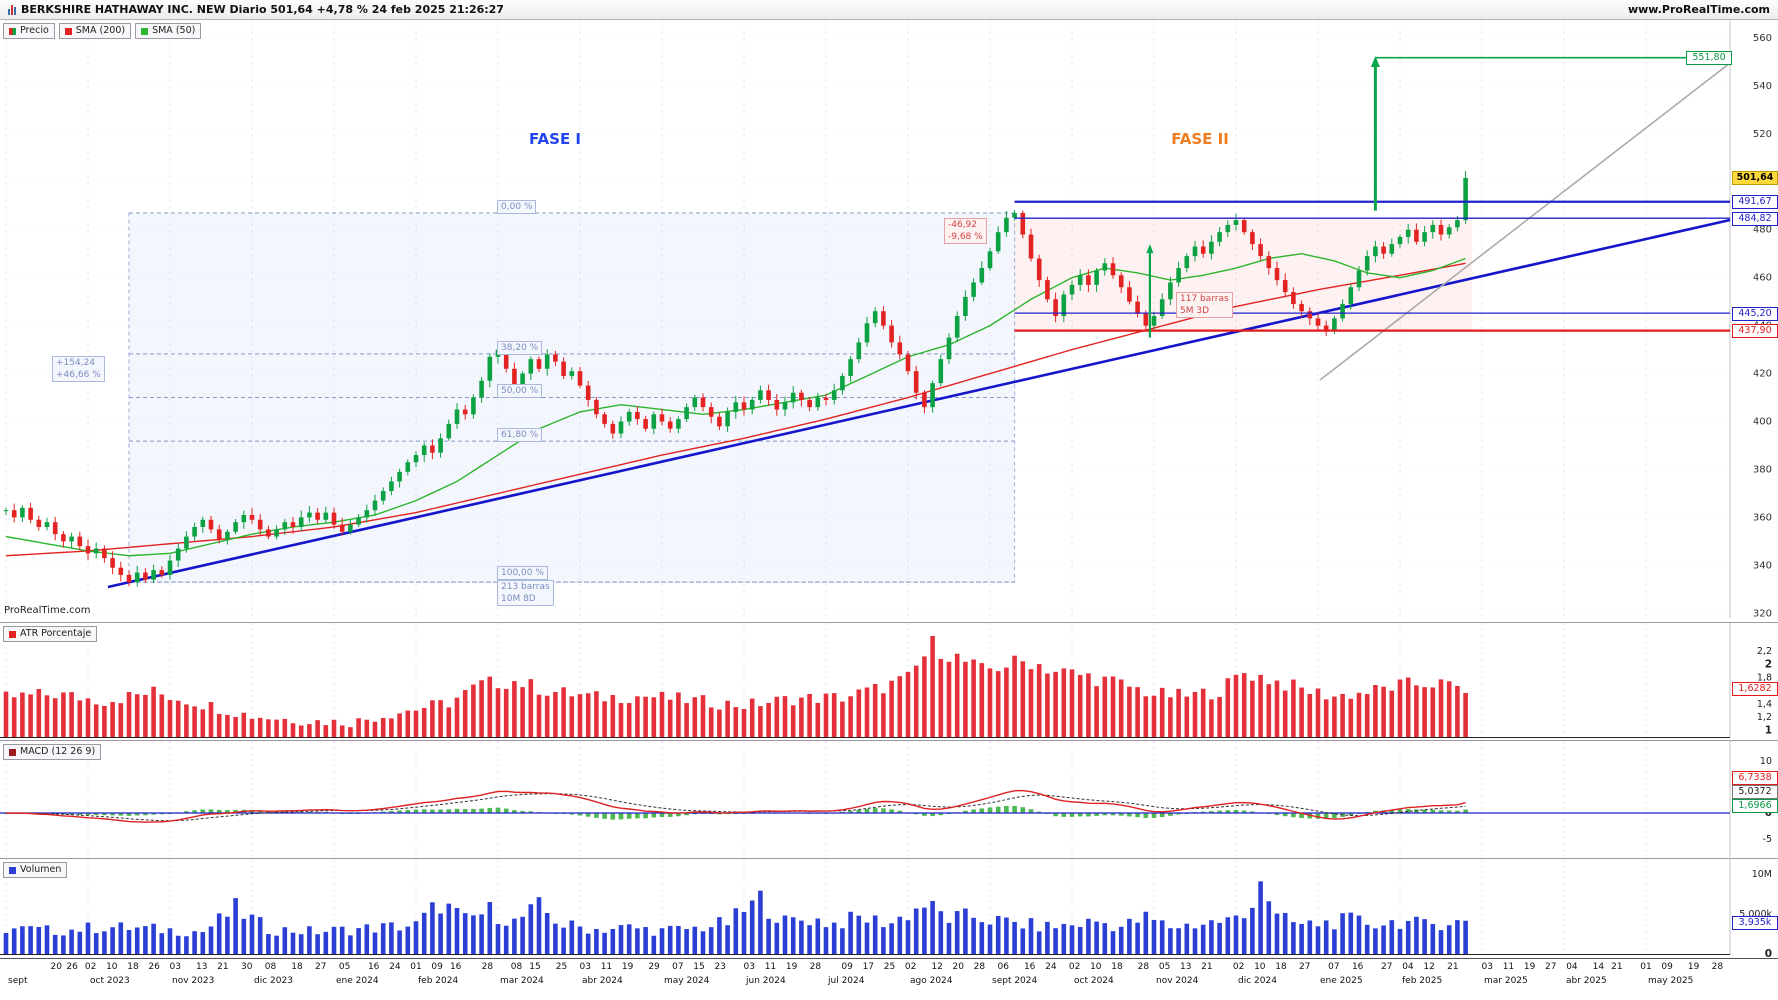 The image size is (1778, 1000). What do you see at coordinates (522, 573) in the screenshot?
I see `fib-level-100-label: 100,00 %` at bounding box center [522, 573].